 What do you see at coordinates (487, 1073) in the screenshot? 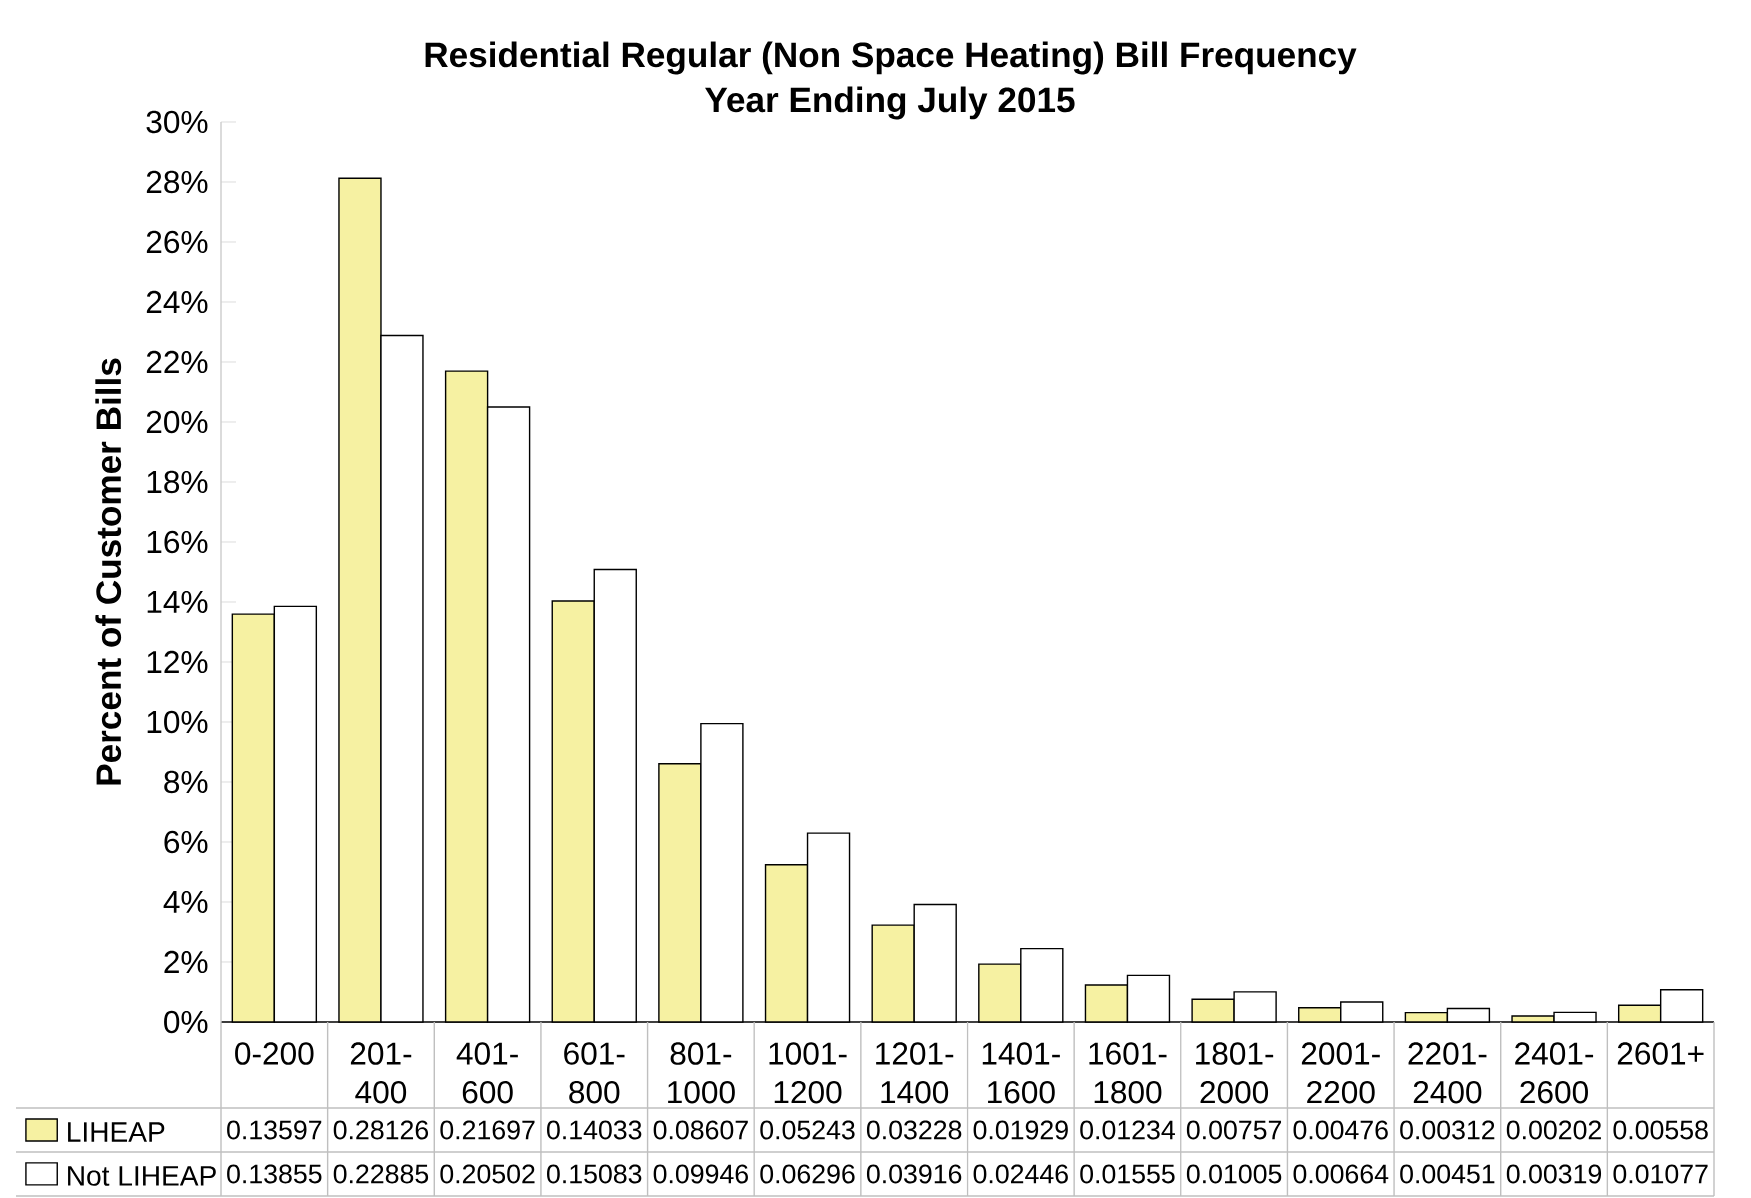
I see `x-tick-label: 401-600` at bounding box center [487, 1073].